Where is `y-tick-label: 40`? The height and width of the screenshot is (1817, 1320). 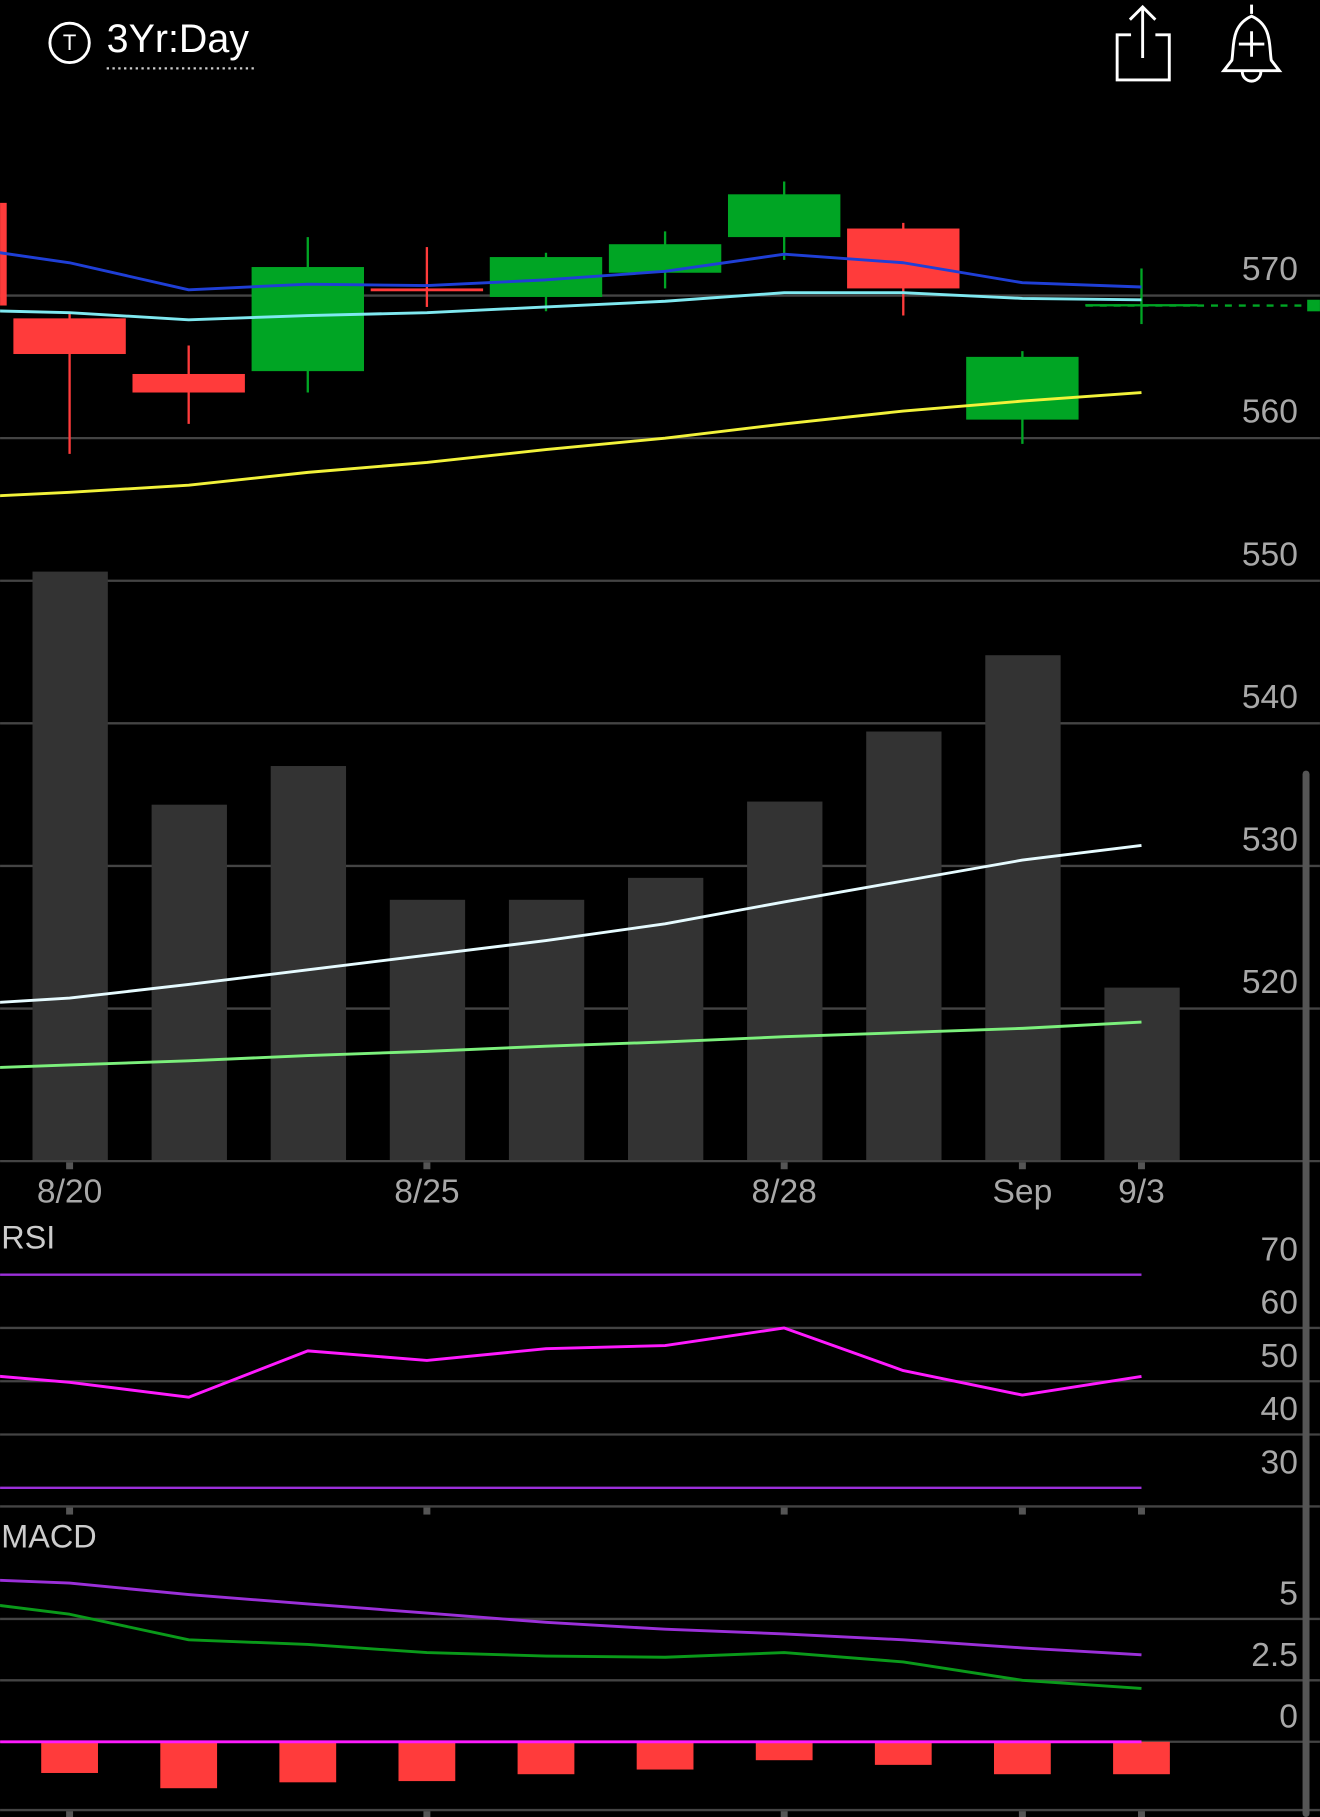
y-tick-label: 40 is located at coordinates (1279, 1409).